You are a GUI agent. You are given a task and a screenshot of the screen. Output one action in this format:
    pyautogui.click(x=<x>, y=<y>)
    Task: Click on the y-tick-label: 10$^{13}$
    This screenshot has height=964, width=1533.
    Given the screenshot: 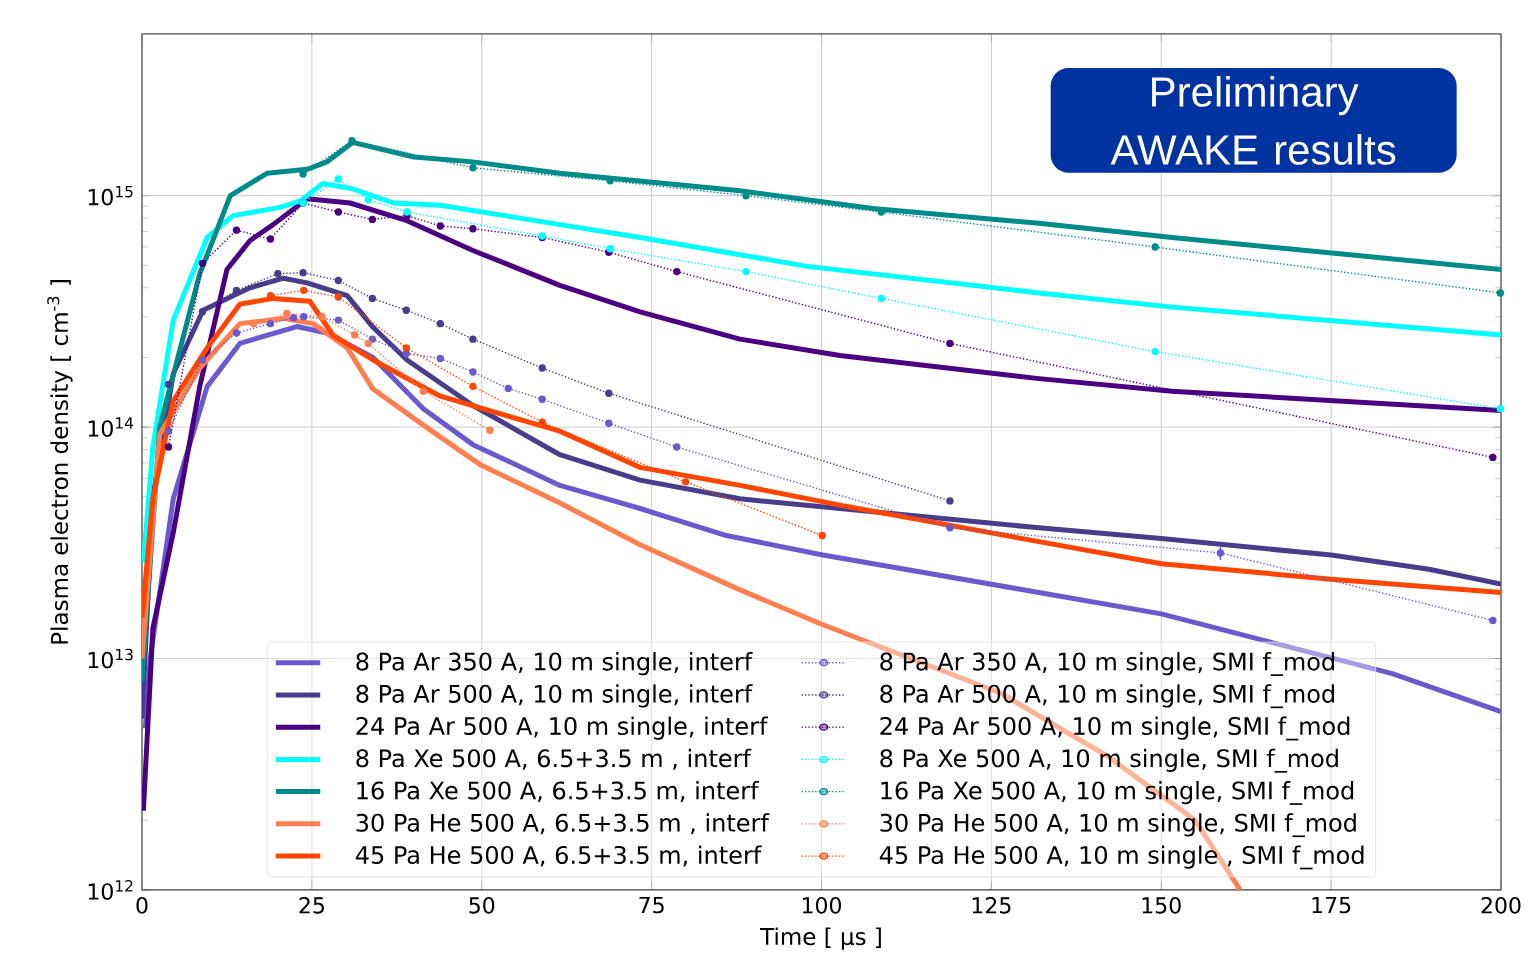 What is the action you would take?
    pyautogui.click(x=110, y=658)
    